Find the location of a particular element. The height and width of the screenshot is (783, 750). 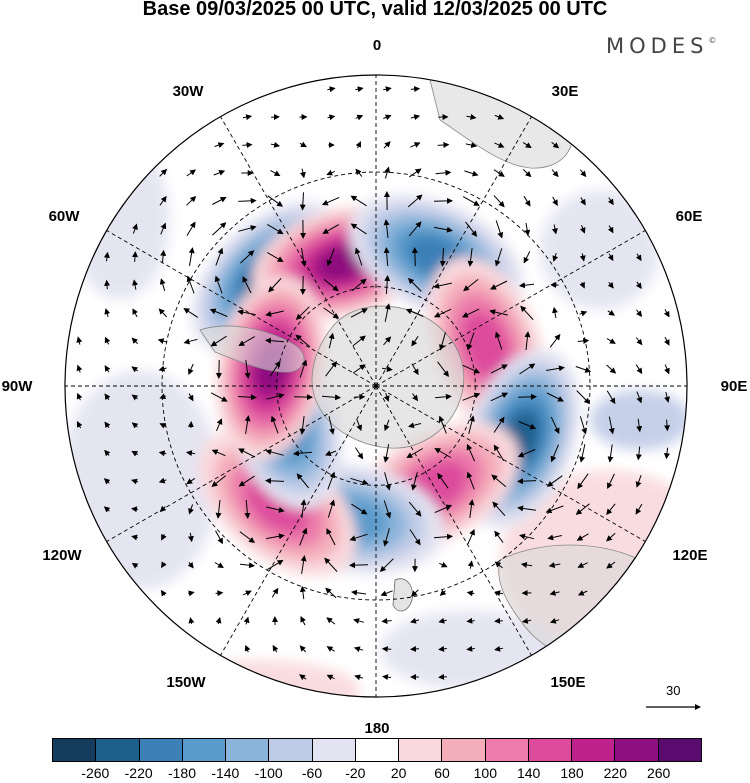

south-america-landmass is located at coordinates (252, 349).